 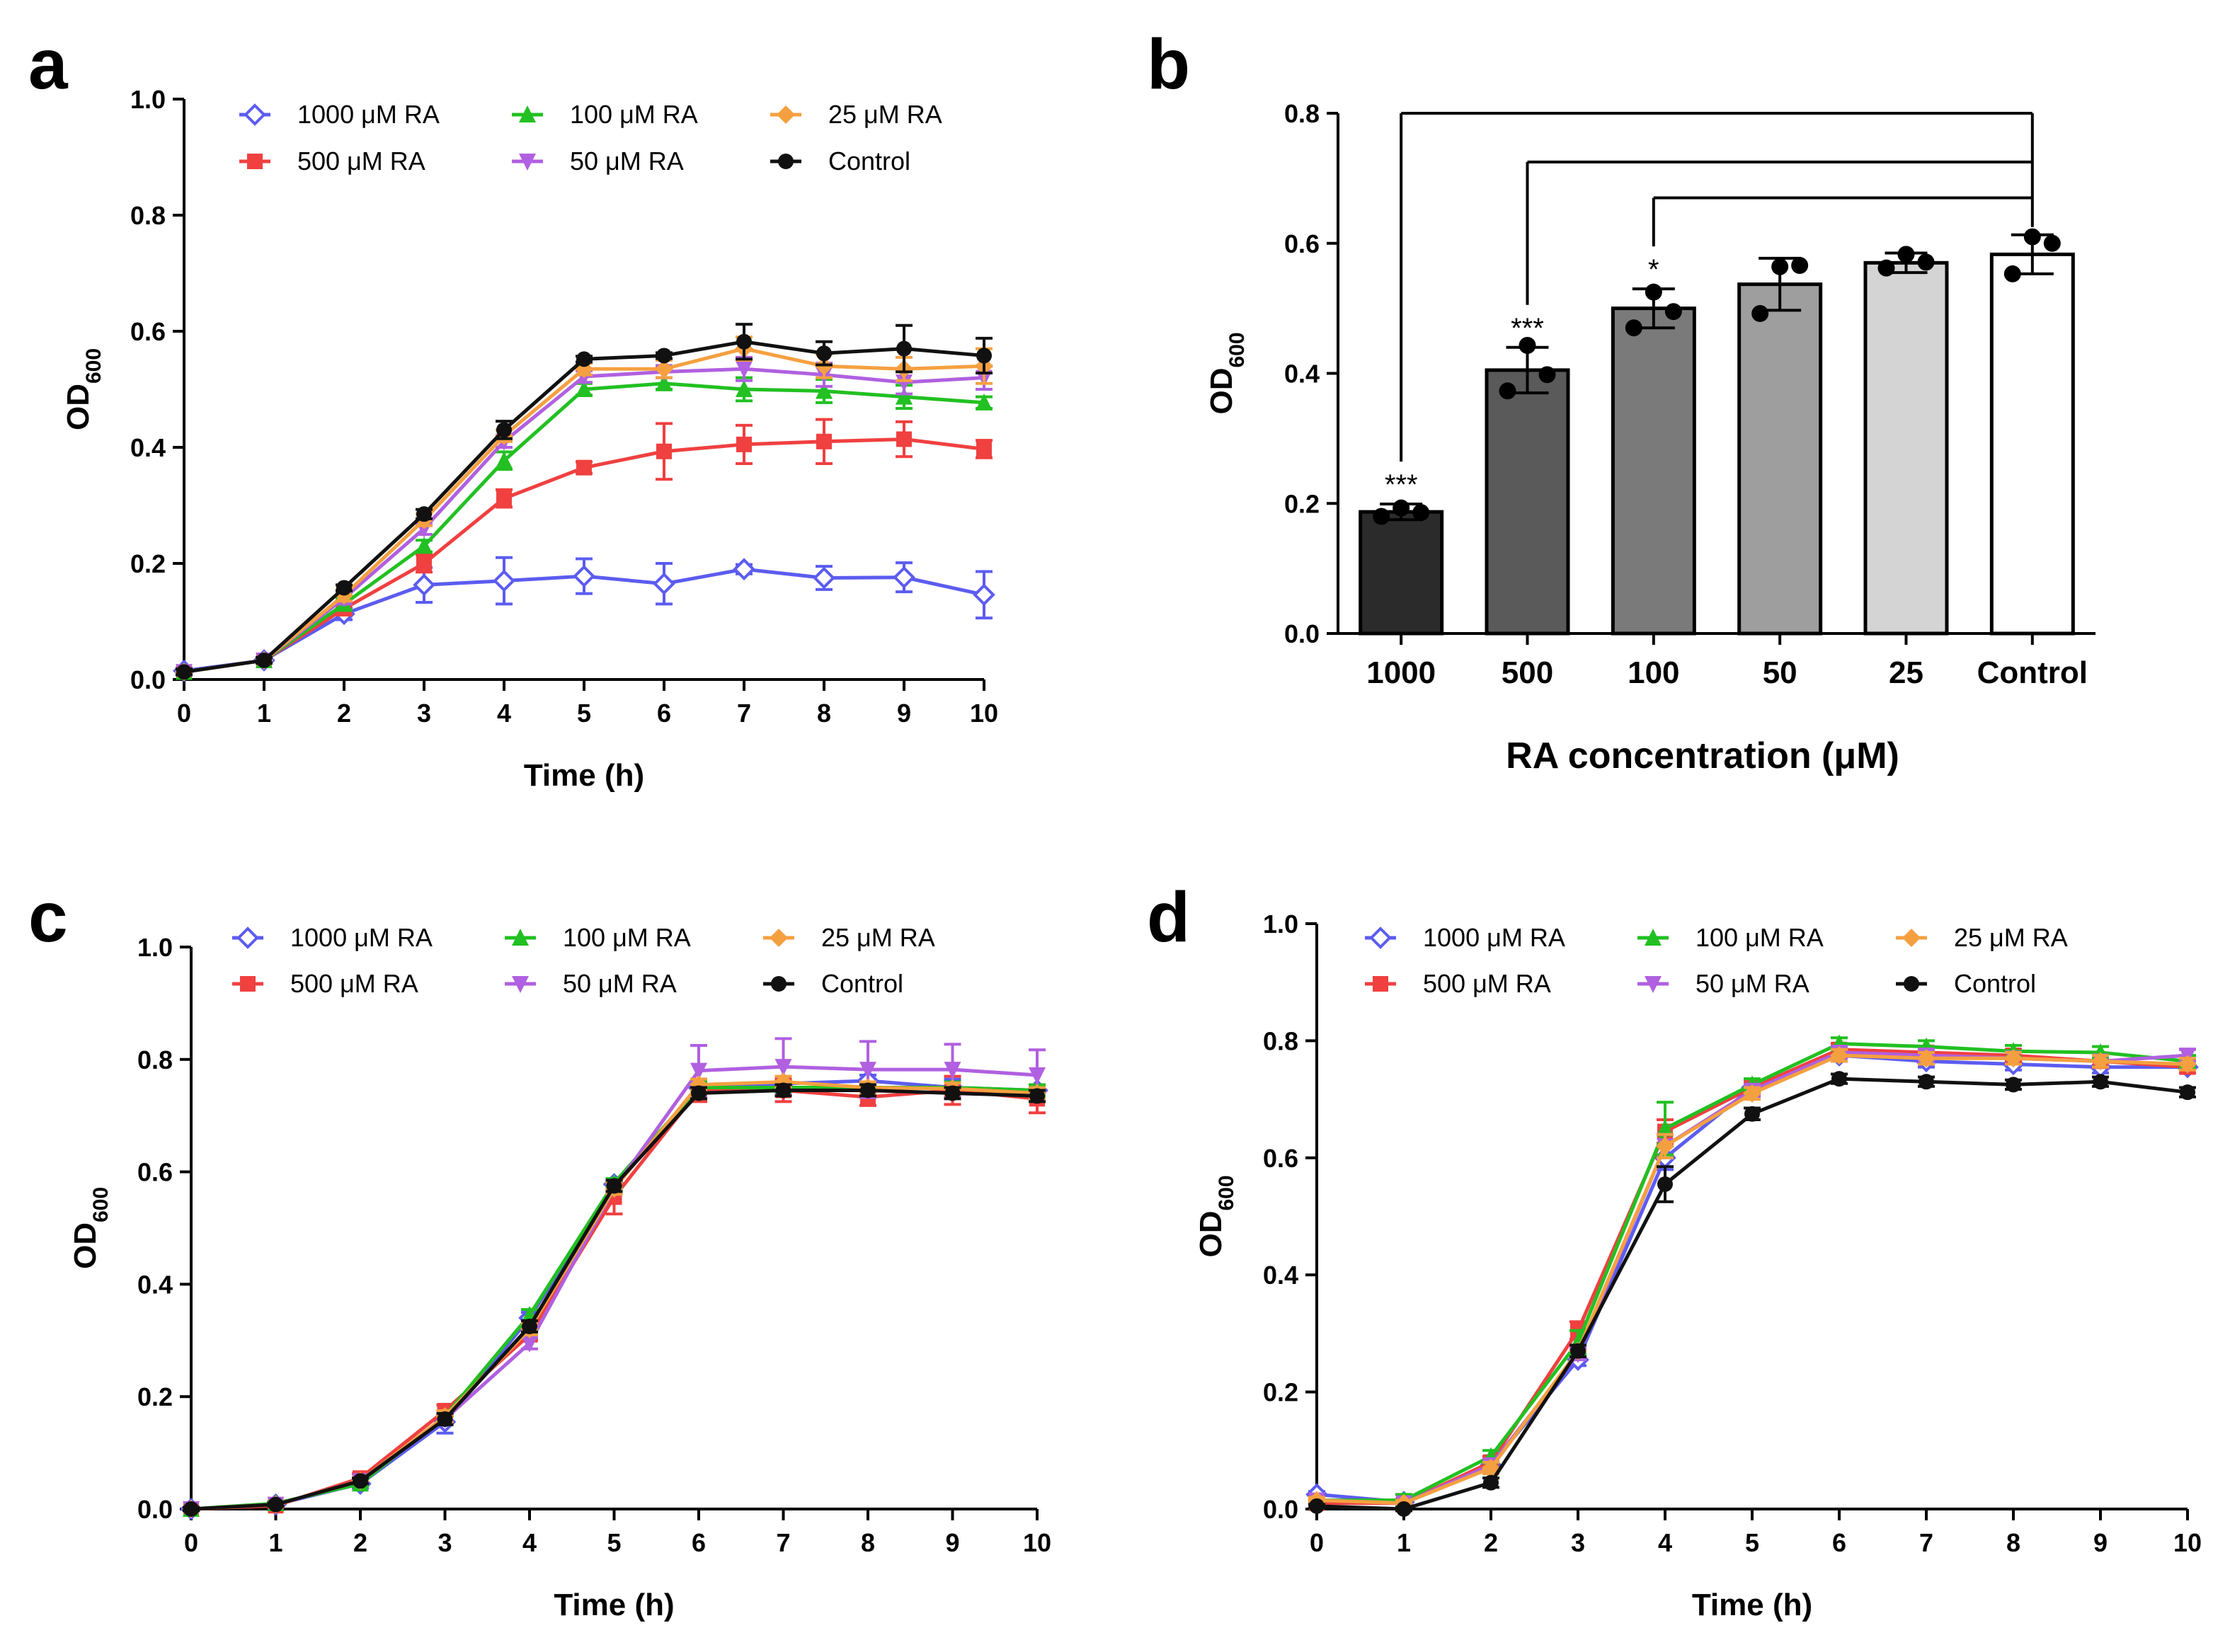 I want to click on x-tick-label: 25, so click(x=1906, y=672).